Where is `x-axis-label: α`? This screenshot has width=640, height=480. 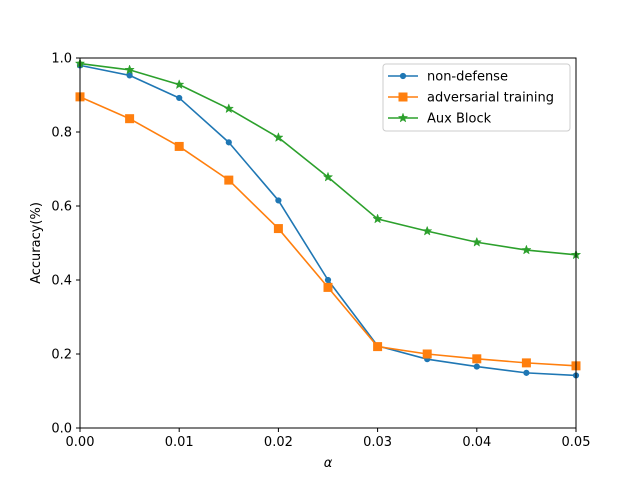
x-axis-label: α is located at coordinates (328, 463).